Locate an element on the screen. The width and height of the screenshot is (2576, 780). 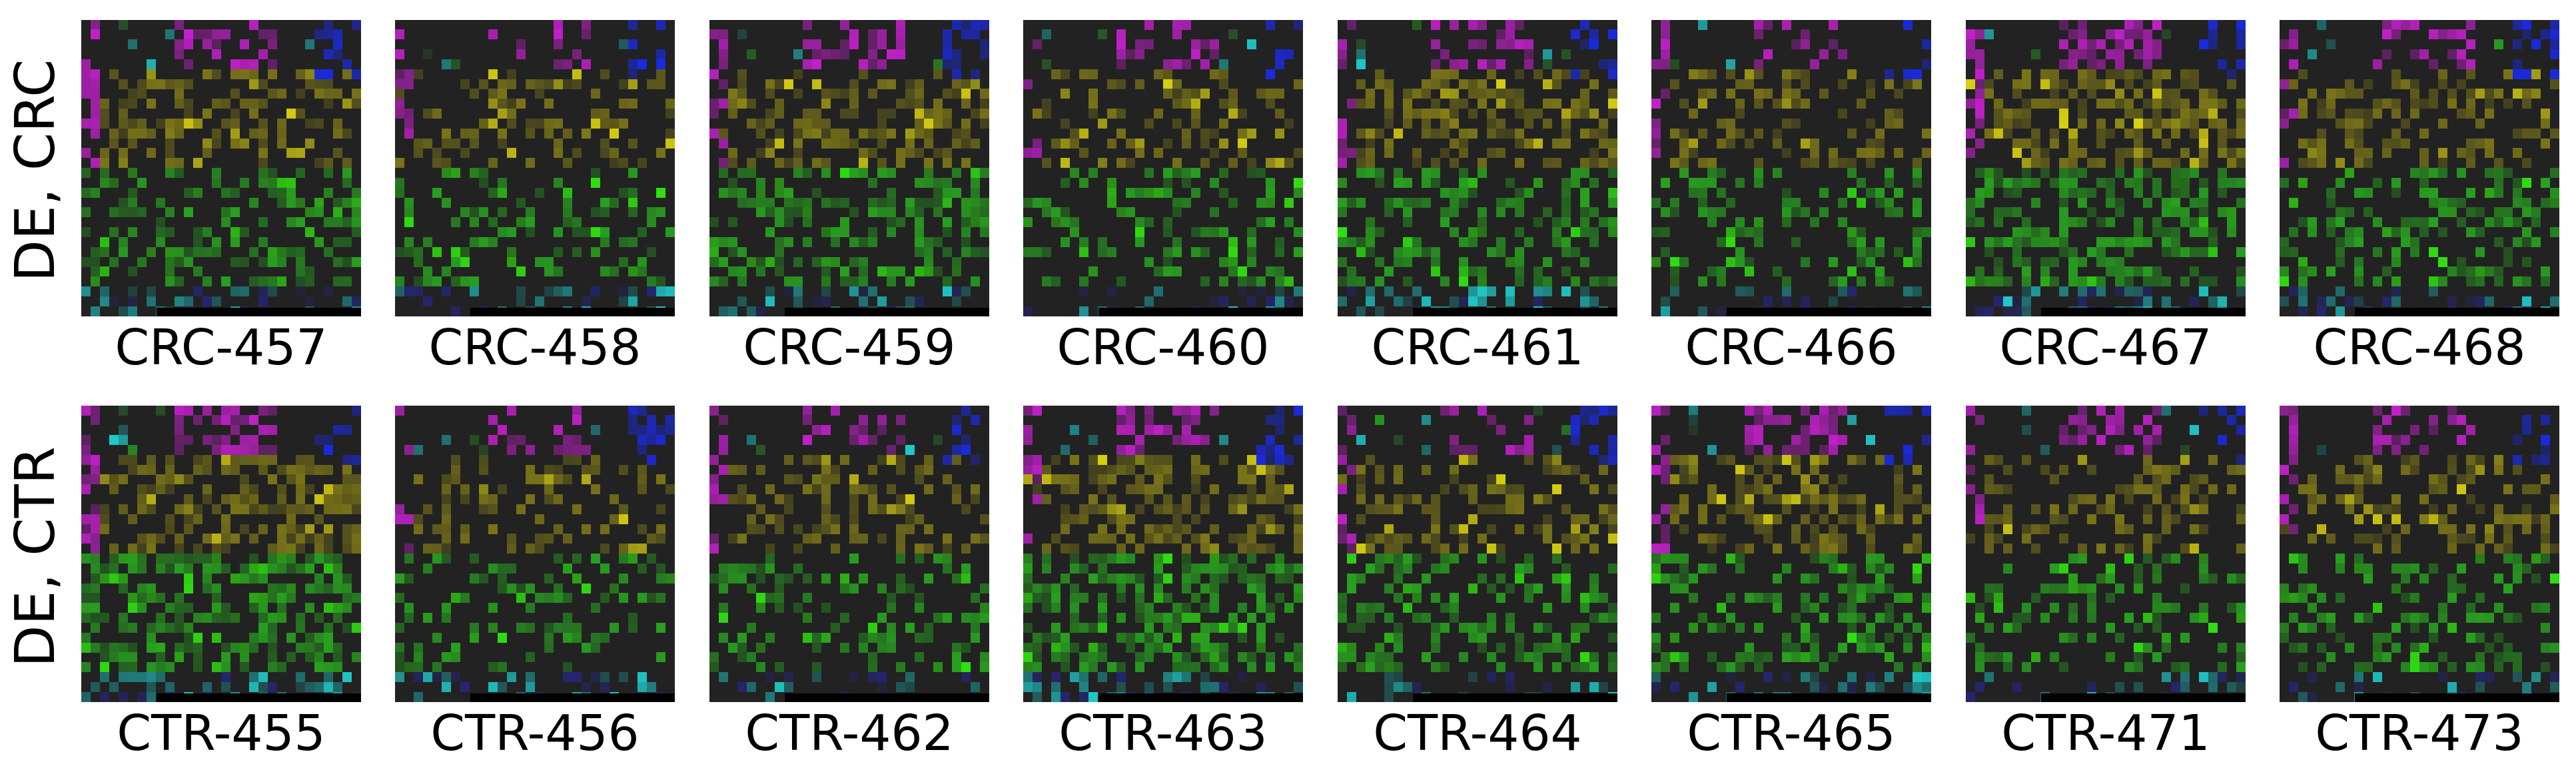
panel-crc-466: CRC-466 is located at coordinates (1791, 196).